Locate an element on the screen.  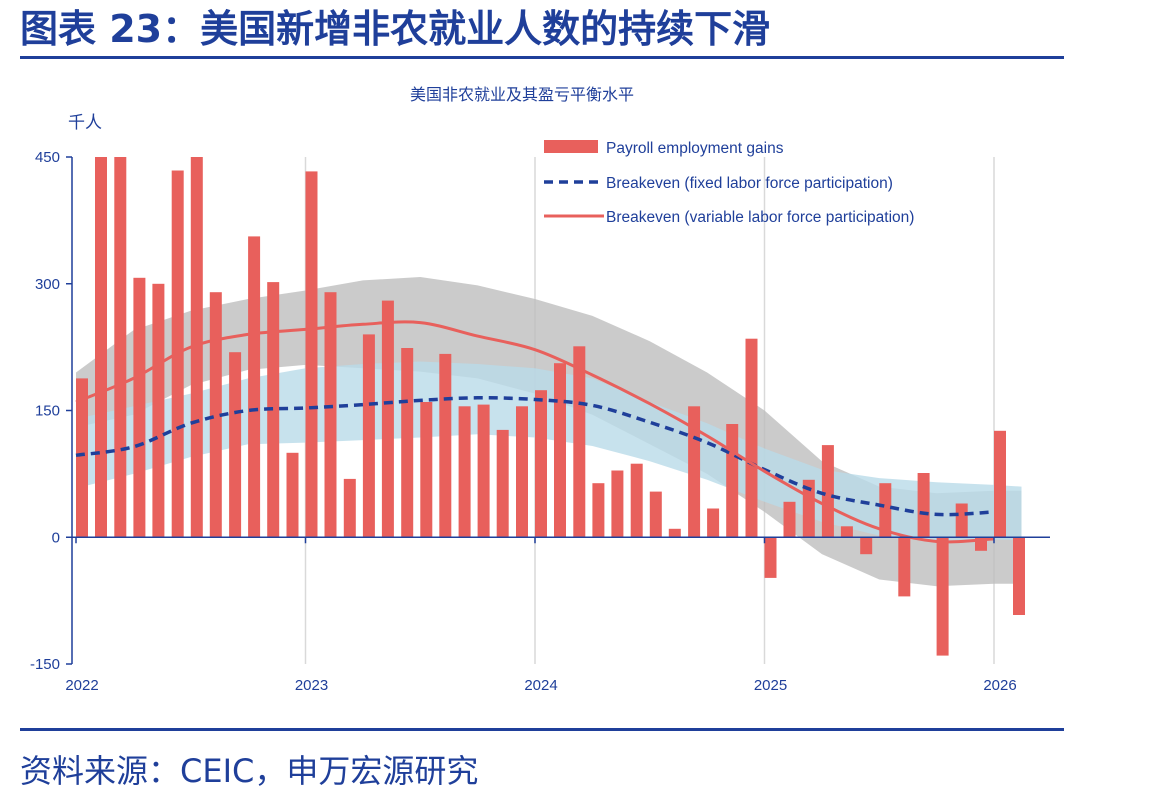
figure-title: 图表 23：美国新增非农就业人数的持续下滑 is located at coordinates (395, 29).